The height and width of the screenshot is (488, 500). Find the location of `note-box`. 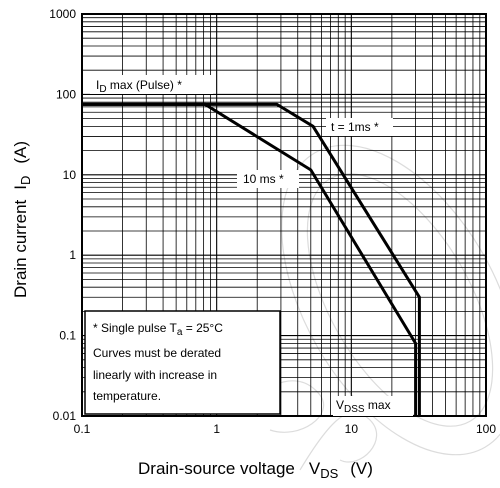

note-box is located at coordinates (182, 362).